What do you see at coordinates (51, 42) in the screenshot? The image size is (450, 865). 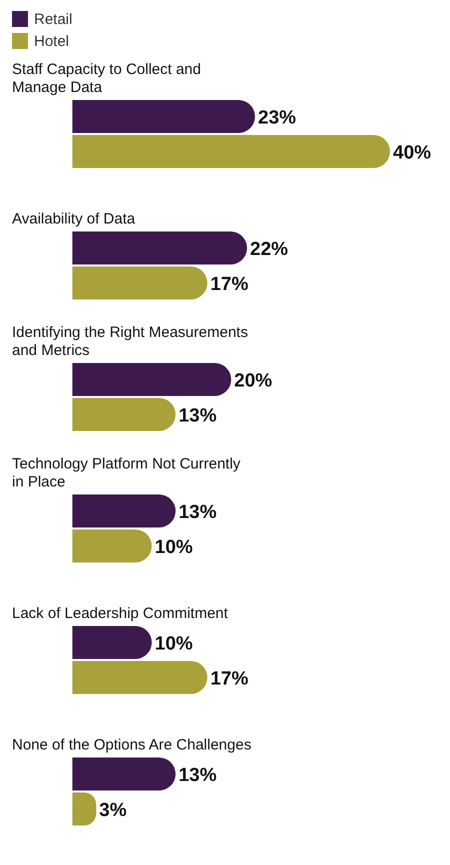 I see `legend-label: Hotel` at bounding box center [51, 42].